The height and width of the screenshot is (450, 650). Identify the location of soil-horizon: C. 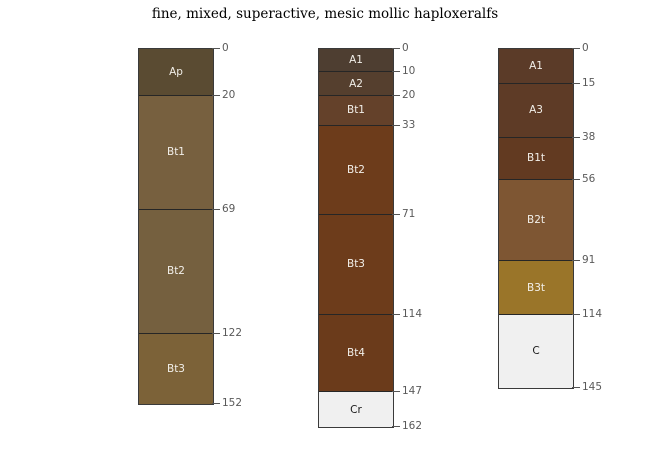
(536, 351).